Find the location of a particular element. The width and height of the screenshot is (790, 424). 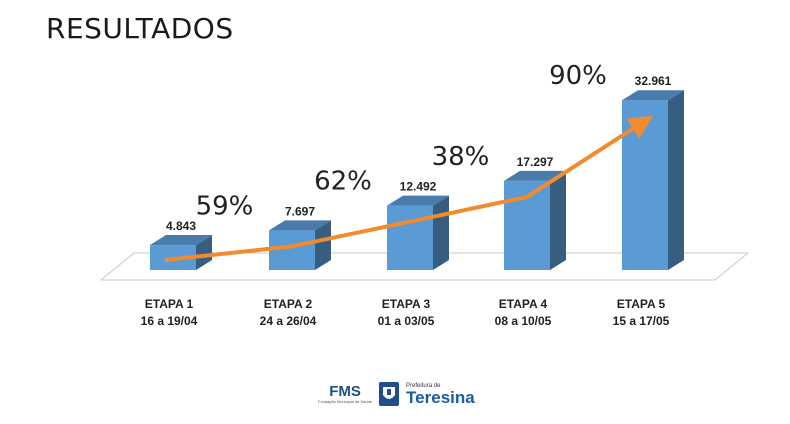

x-label-stage-1: ETAPA 1 is located at coordinates (169, 304).